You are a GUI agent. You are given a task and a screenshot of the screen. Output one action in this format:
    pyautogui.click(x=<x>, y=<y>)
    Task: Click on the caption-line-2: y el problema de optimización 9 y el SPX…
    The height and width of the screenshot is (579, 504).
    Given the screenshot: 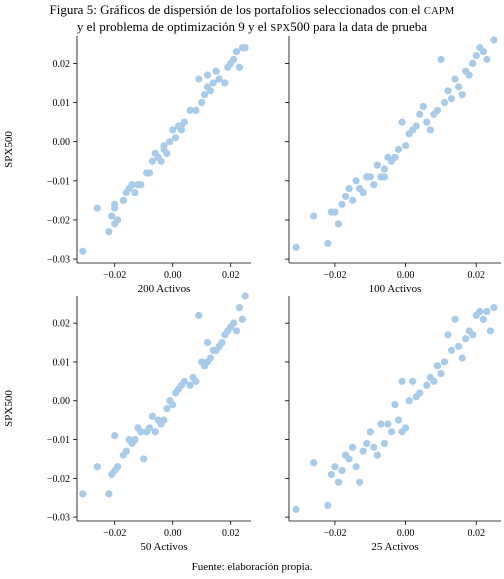 What is the action you would take?
    pyautogui.click(x=252, y=27)
    